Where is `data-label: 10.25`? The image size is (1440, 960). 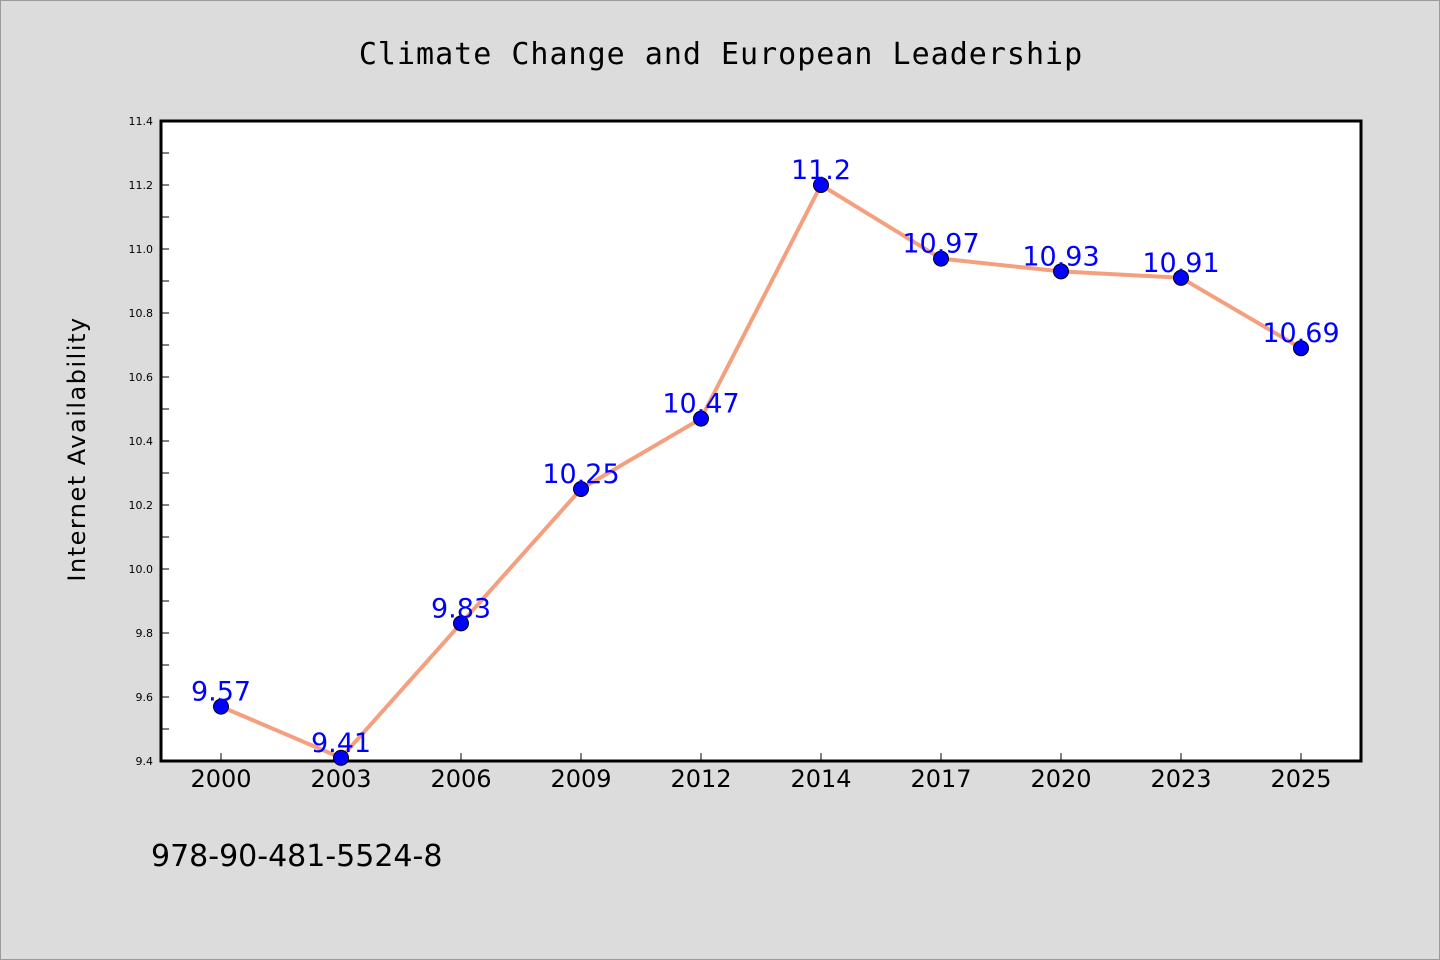
data-label: 10.25 is located at coordinates (580, 474).